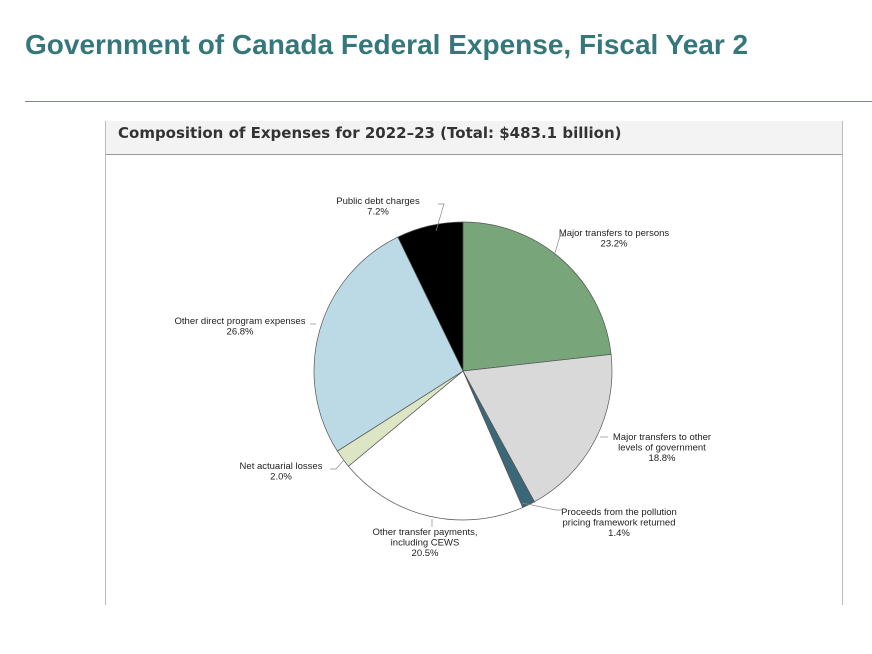  Describe the element at coordinates (240, 321) in the screenshot. I see `slice-label: Other direct program expenses` at that location.